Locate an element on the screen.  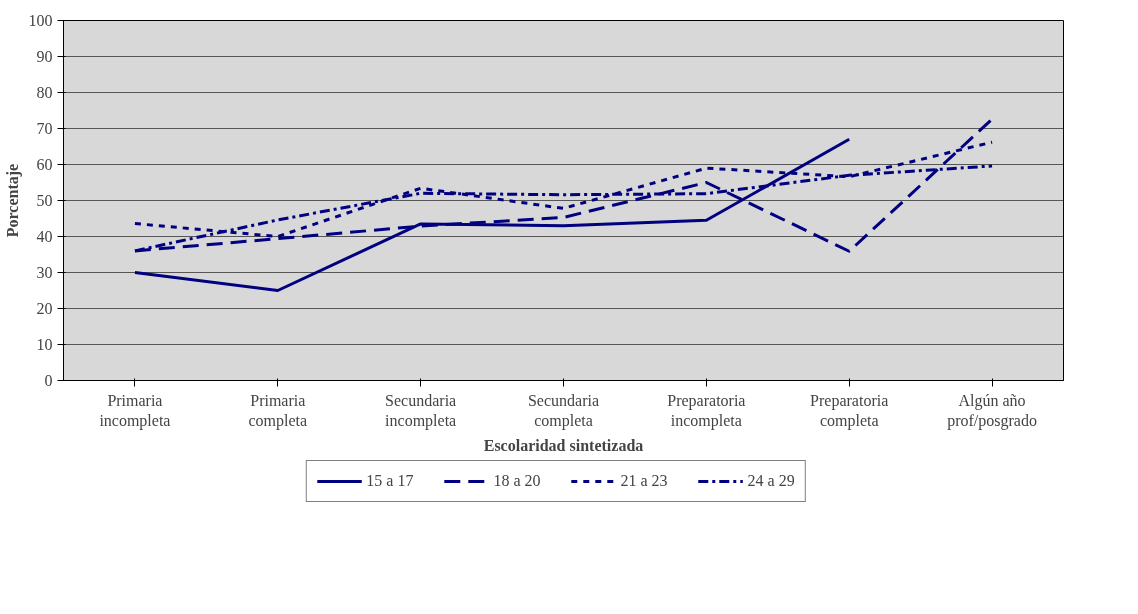
y-tick-label: 10 is located at coordinates (44, 344).